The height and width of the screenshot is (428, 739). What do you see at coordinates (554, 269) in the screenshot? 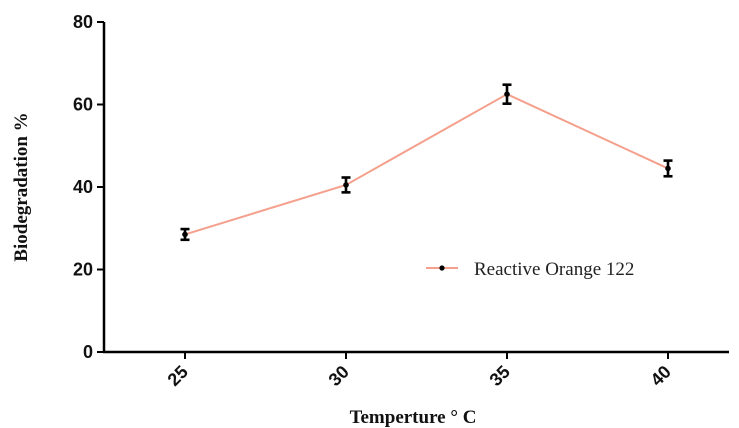
I see `legend-label: Reactive Orange 122` at bounding box center [554, 269].